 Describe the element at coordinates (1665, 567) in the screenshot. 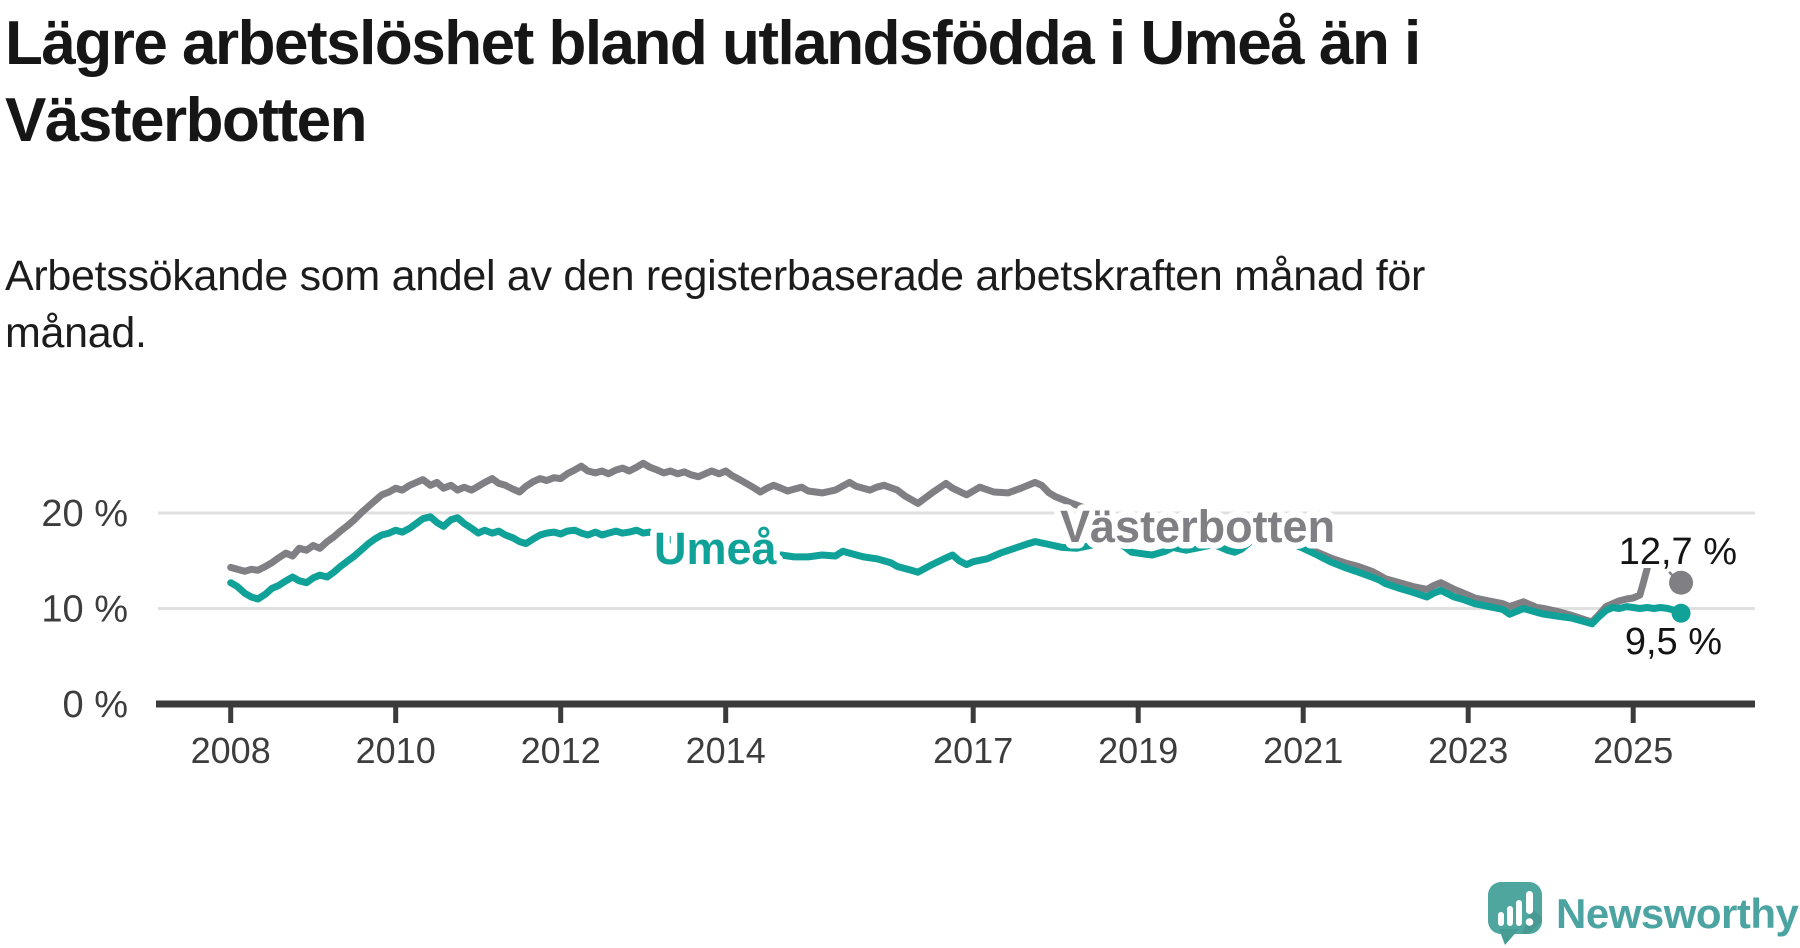

I see `label-leader-line` at that location.